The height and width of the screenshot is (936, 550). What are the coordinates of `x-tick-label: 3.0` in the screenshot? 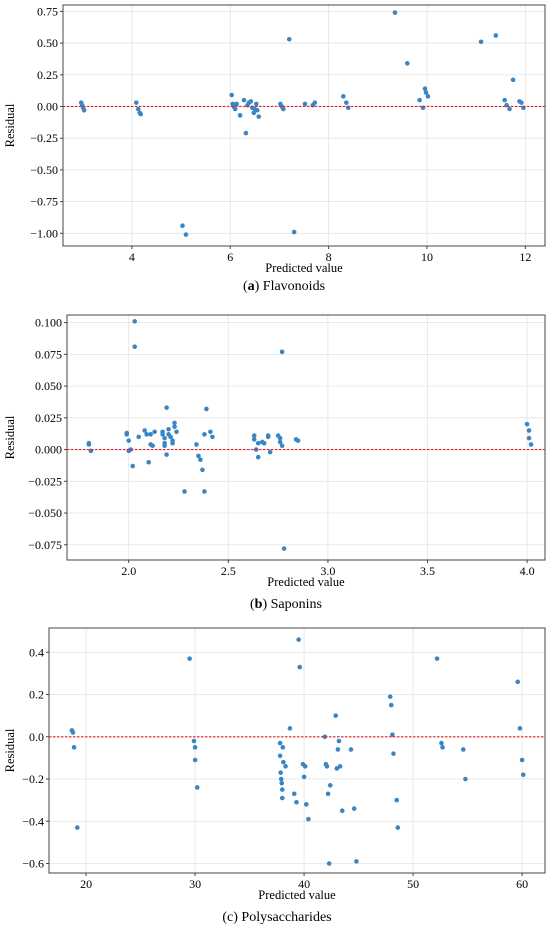 It's located at (327, 571).